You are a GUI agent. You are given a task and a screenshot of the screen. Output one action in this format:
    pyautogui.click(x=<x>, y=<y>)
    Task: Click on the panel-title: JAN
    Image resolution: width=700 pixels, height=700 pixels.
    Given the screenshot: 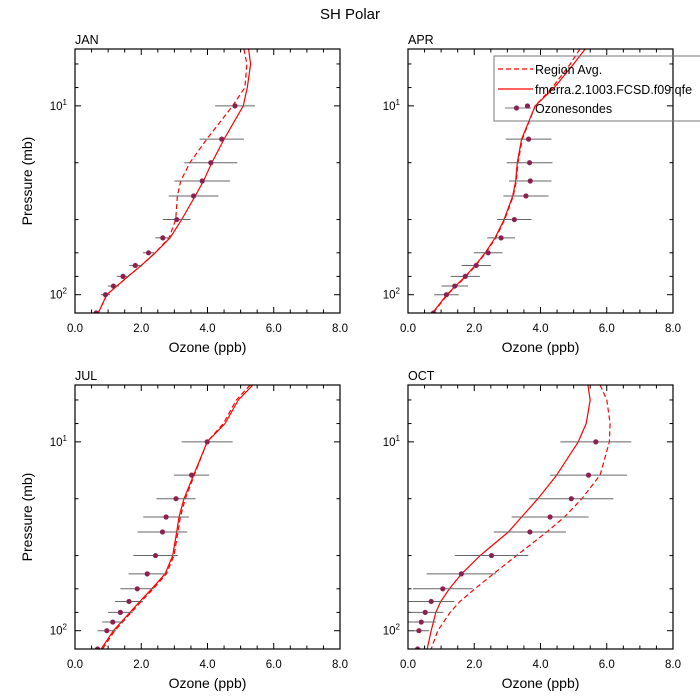 What is the action you would take?
    pyautogui.click(x=87, y=40)
    